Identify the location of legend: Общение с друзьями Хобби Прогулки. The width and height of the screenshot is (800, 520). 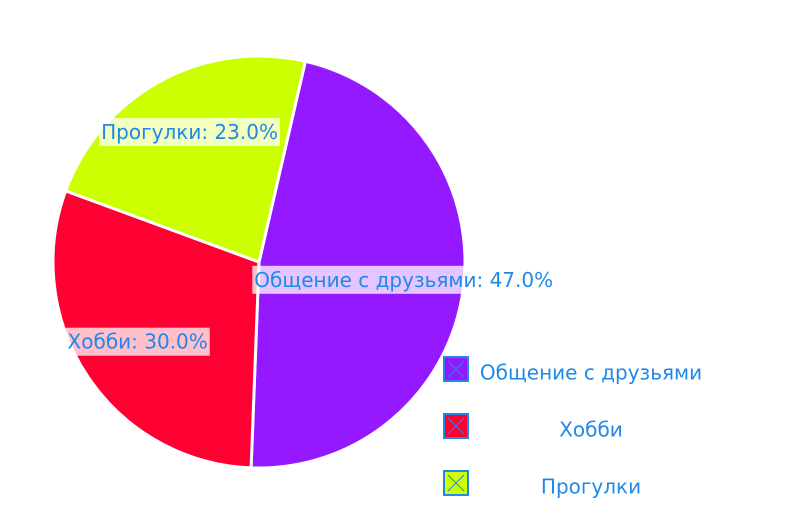
(572, 427).